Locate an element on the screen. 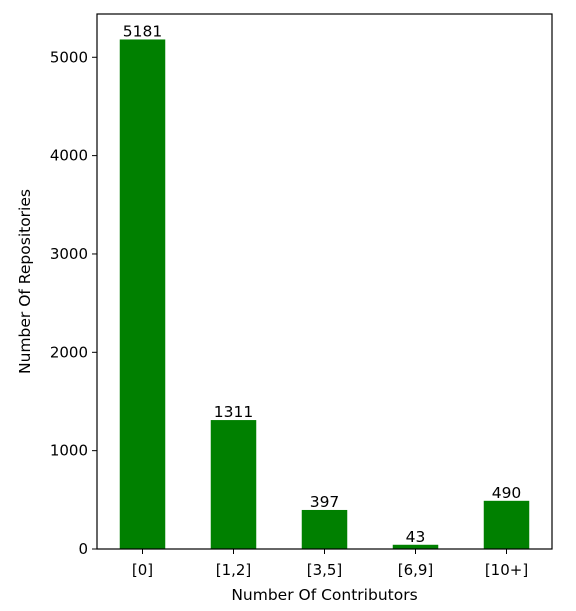 Image resolution: width=576 pixels, height=611 pixels. bar-value-label: 5181 is located at coordinates (142, 31).